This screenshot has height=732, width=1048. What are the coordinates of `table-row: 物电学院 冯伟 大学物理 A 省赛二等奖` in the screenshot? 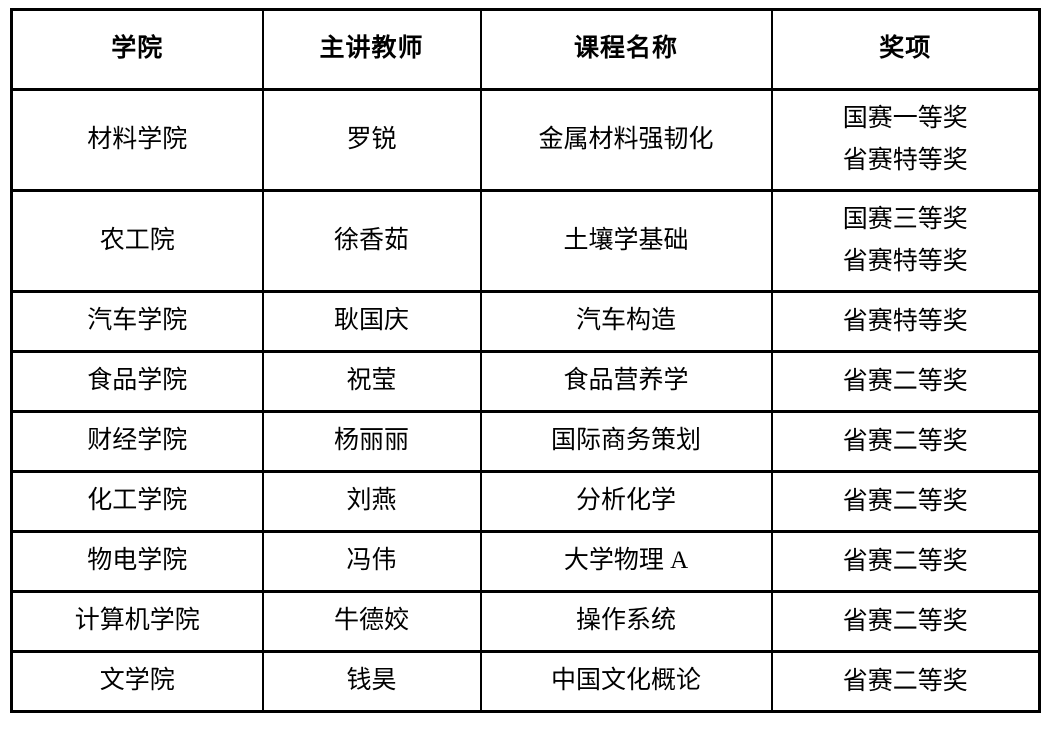 It's located at (525, 561).